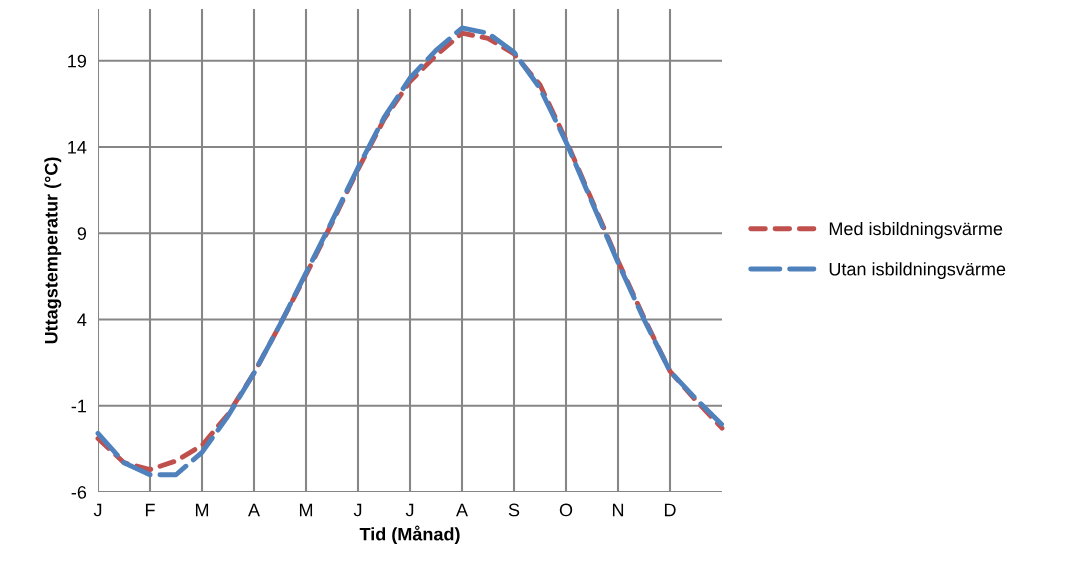  Describe the element at coordinates (409, 535) in the screenshot. I see `x-axis-title: Tid (Månad)` at that location.